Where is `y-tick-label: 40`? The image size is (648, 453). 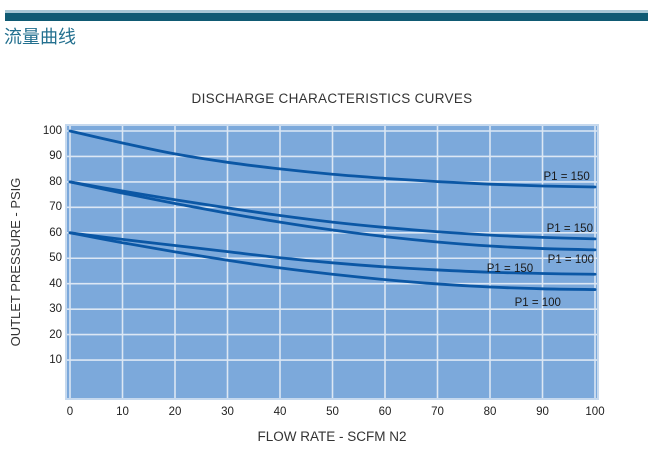 y-tick-label: 40 is located at coordinates (55, 283).